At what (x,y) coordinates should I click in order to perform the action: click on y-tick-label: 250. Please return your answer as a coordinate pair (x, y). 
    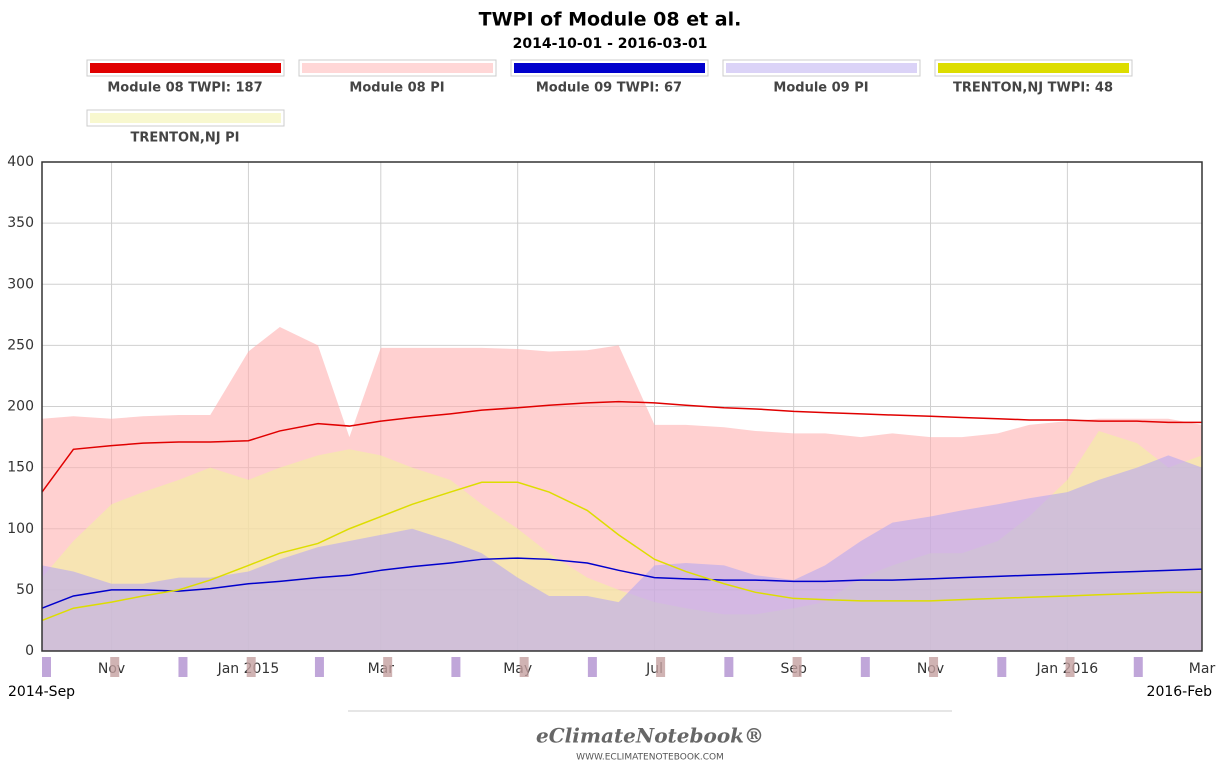
    Looking at the image, I should click on (20, 345).